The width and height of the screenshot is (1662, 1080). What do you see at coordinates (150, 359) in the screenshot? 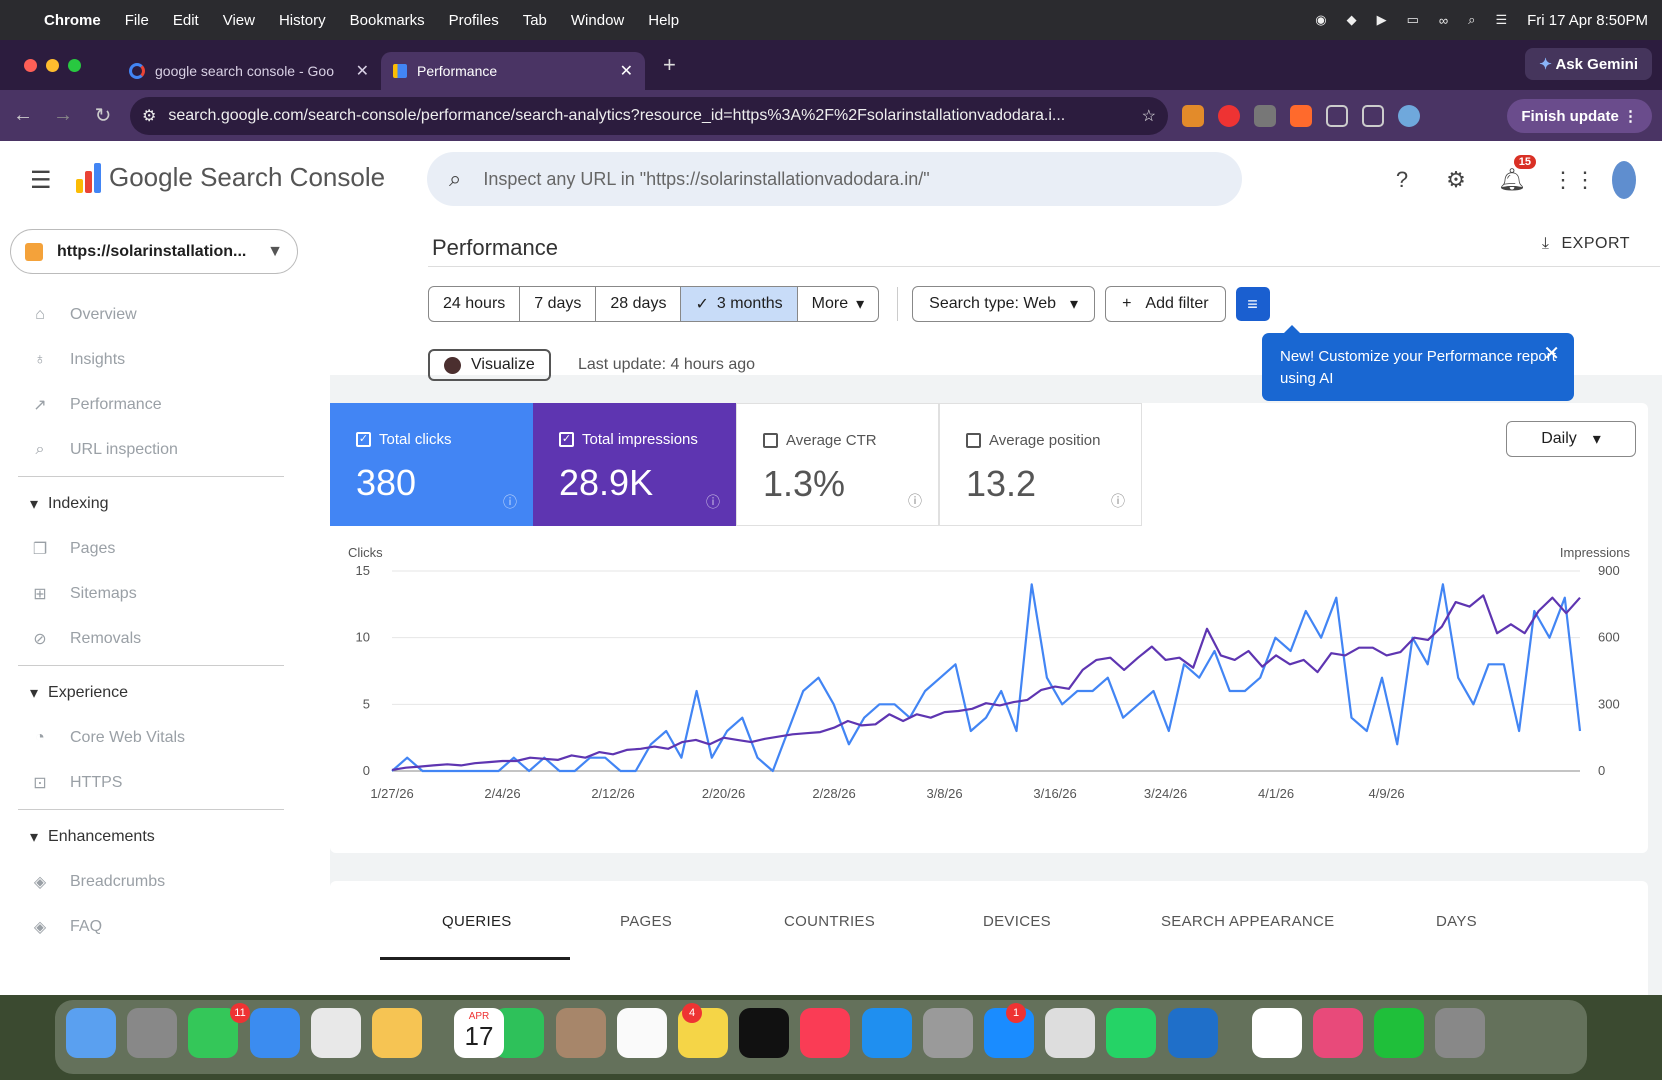
I see `sidebar-item-insights: ♁ Insights` at bounding box center [150, 359].